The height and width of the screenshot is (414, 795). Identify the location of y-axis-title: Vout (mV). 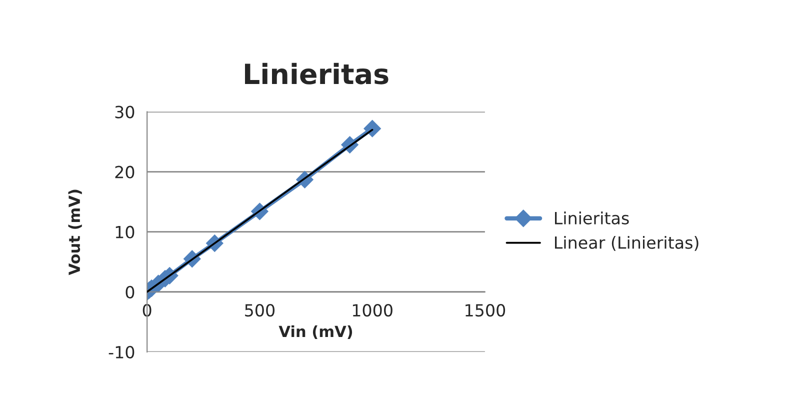
(75, 233).